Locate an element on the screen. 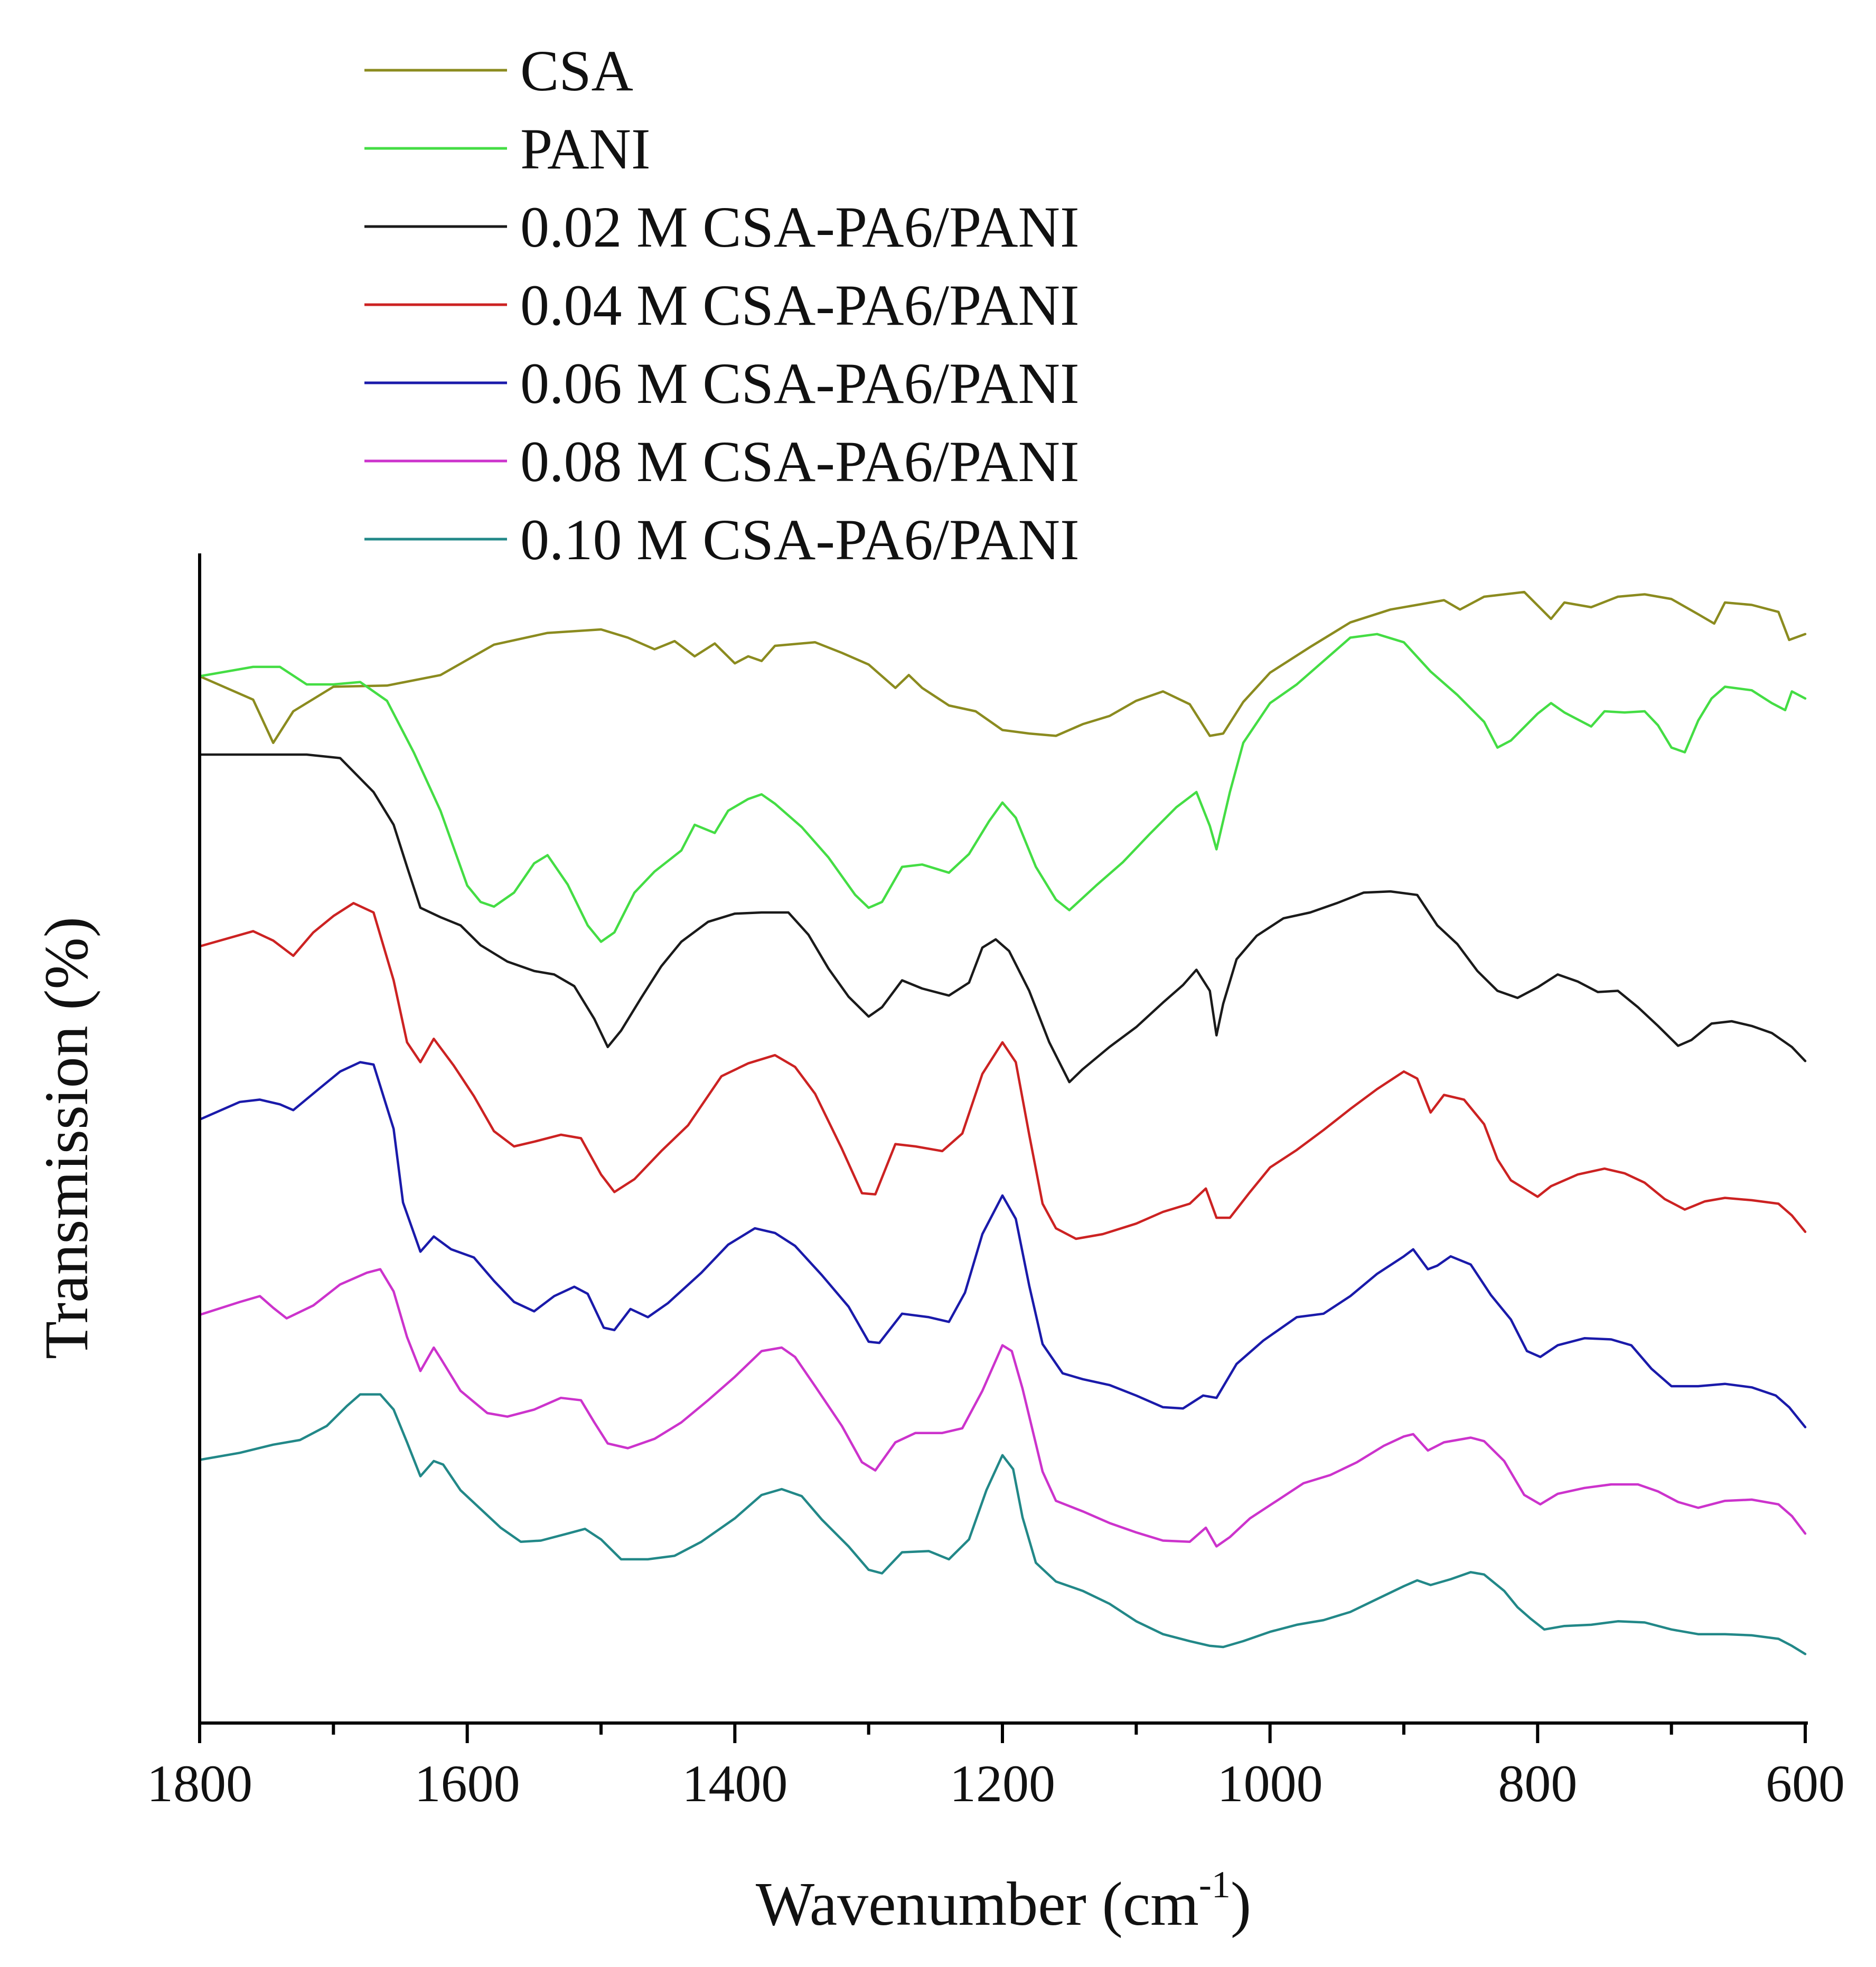 This screenshot has height=1967, width=1876. legend-label-5: 0.06 M CSA-PA6/PANI is located at coordinates (800, 383).